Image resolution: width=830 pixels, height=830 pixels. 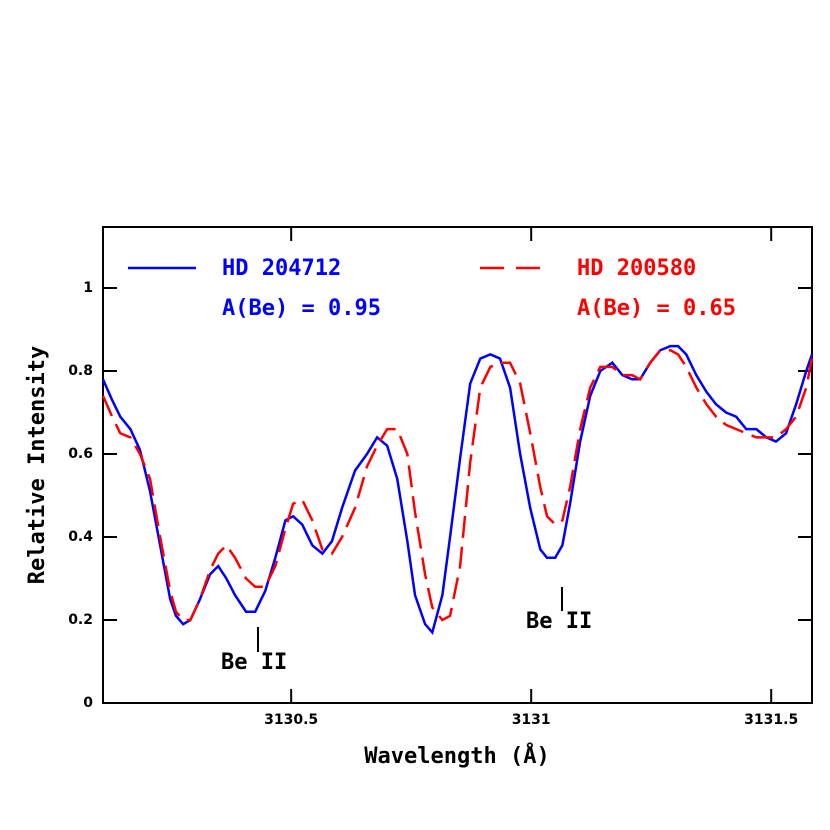 What do you see at coordinates (37, 465) in the screenshot?
I see `y-axis-label: Relative Intensity` at bounding box center [37, 465].